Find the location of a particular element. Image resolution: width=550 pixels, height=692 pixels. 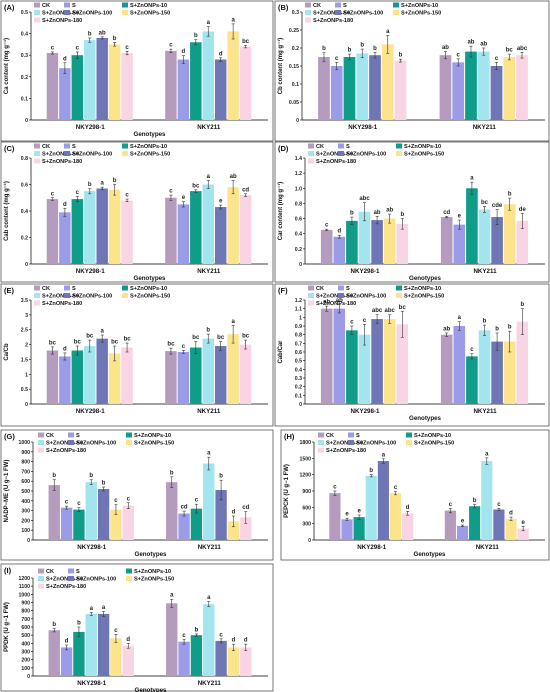

y-tick-label: 200 is located at coordinates (25, 521).